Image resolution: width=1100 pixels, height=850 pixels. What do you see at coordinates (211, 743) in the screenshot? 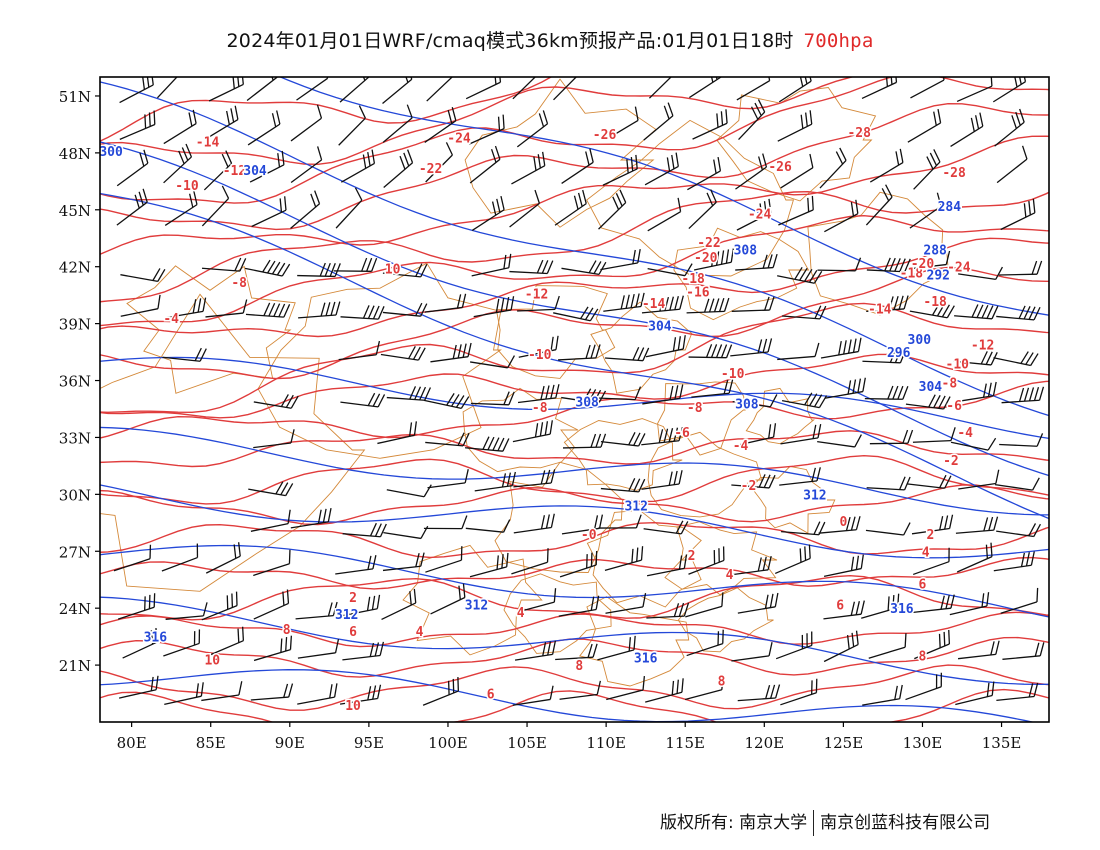
I see `lon-tick-label: 85E` at bounding box center [211, 743].